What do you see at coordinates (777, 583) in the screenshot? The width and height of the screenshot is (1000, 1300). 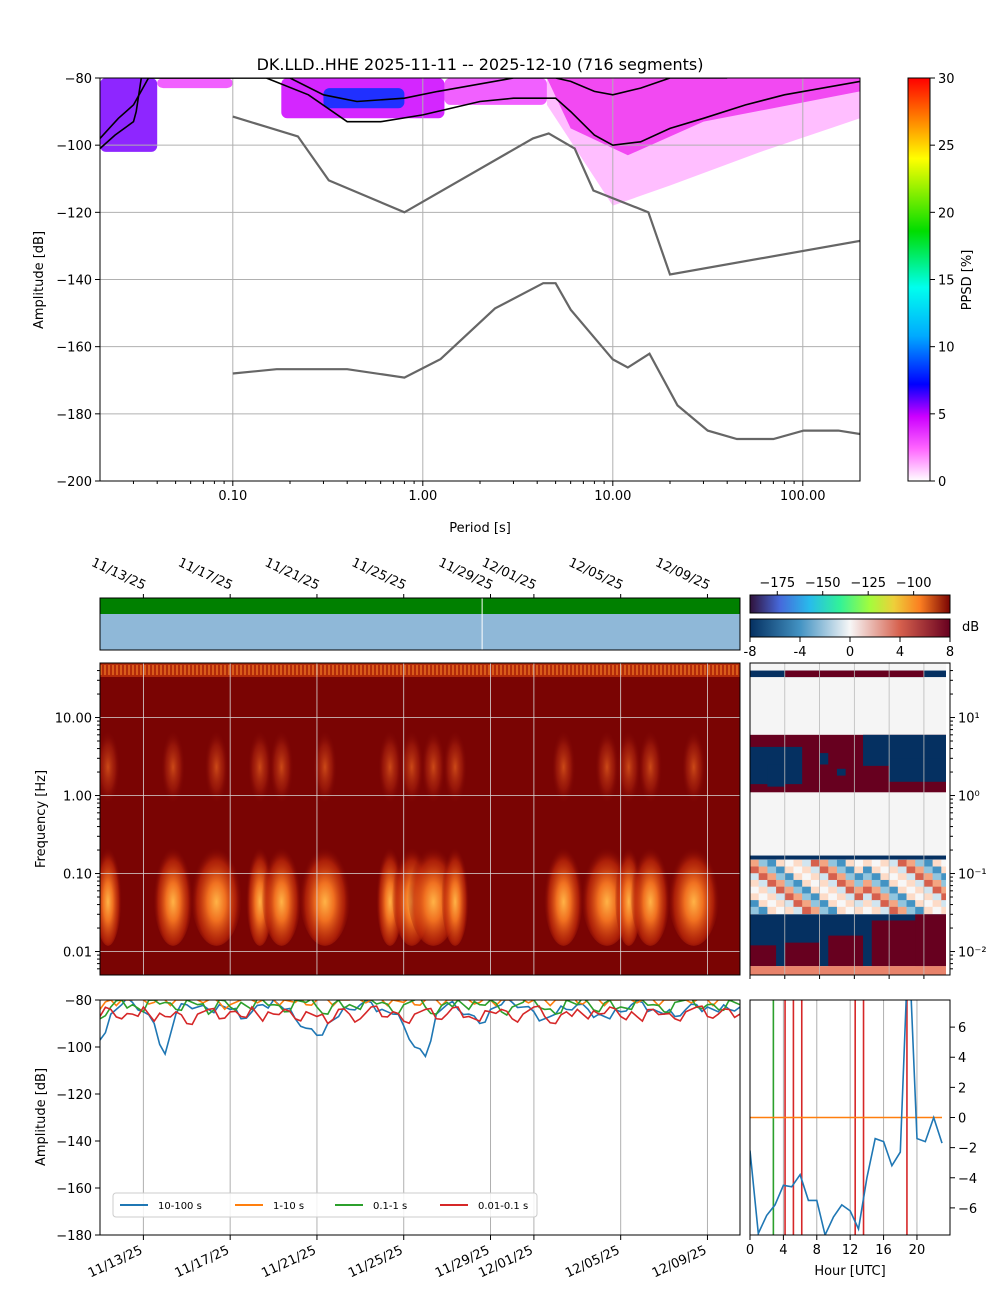 I see `psd-colorbar-tick-label: −175` at bounding box center [777, 583].